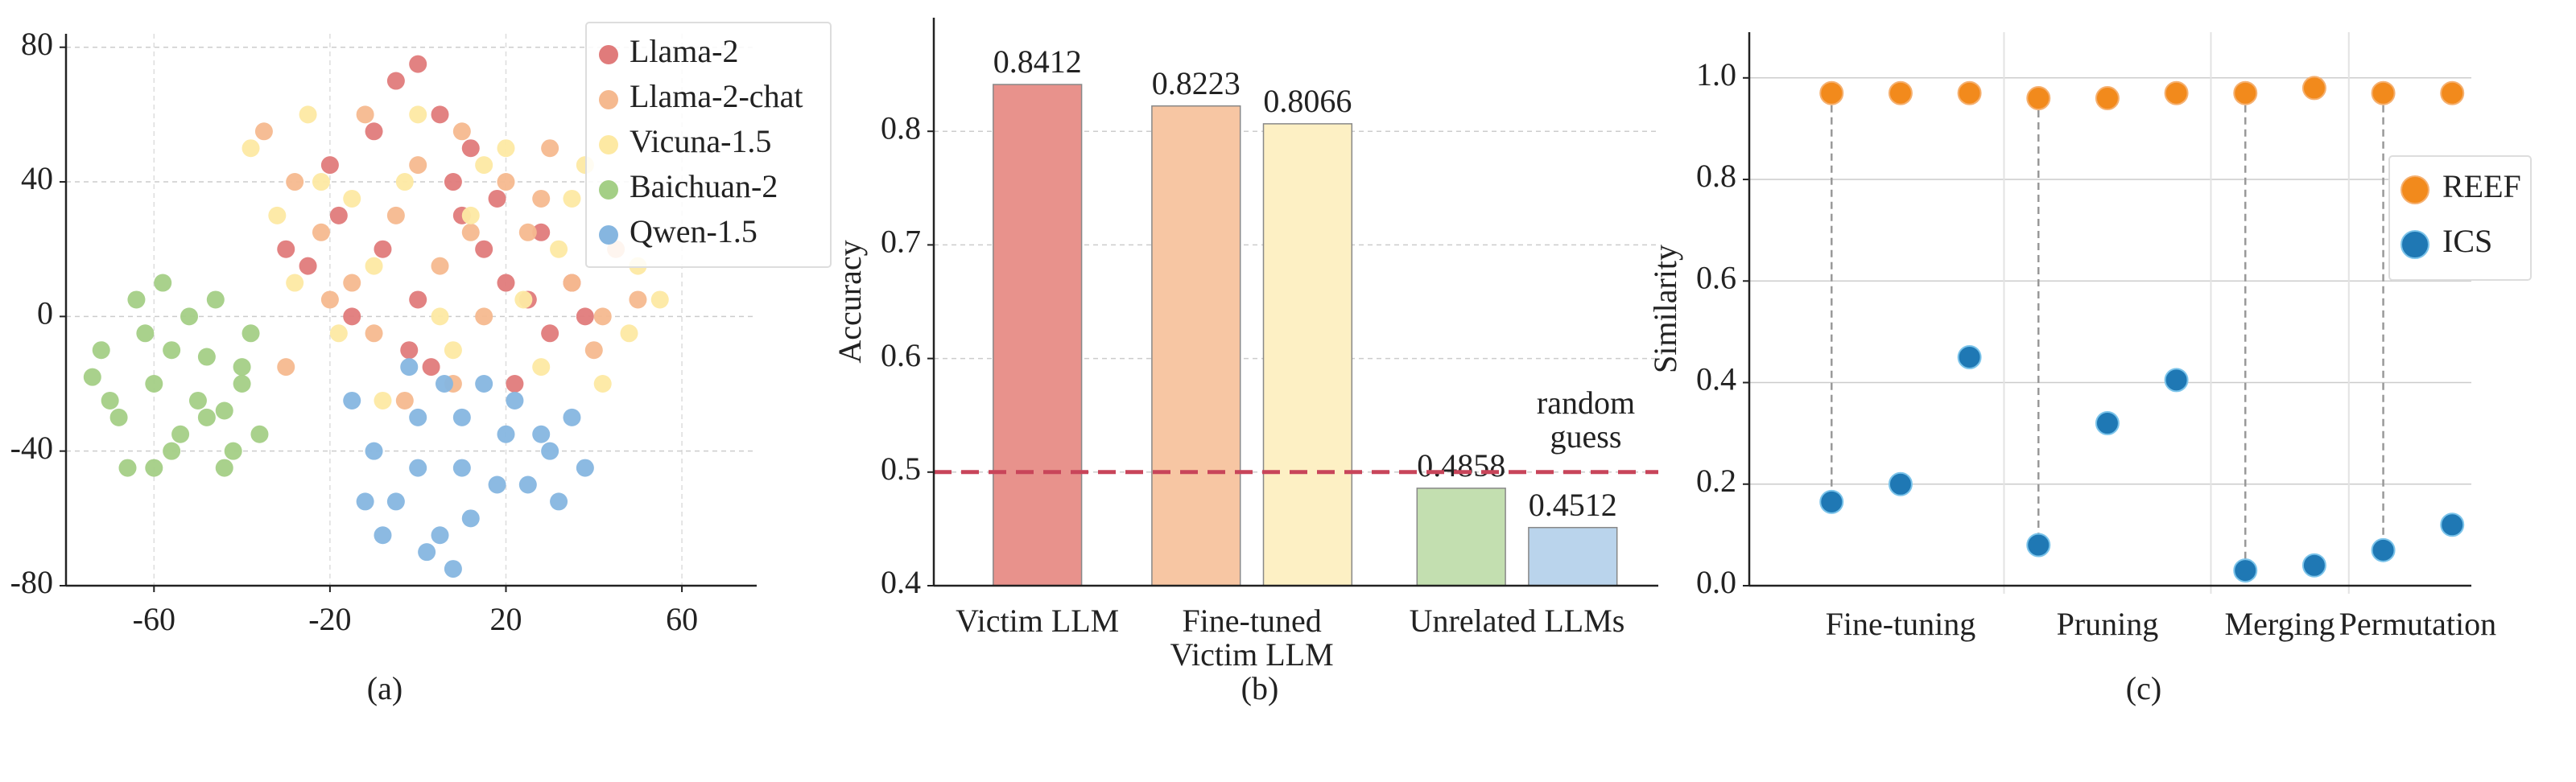 The height and width of the screenshot is (782, 2576). What do you see at coordinates (1517, 621) in the screenshot?
I see `x-tick-label-line: Unrelated LLMs` at bounding box center [1517, 621].